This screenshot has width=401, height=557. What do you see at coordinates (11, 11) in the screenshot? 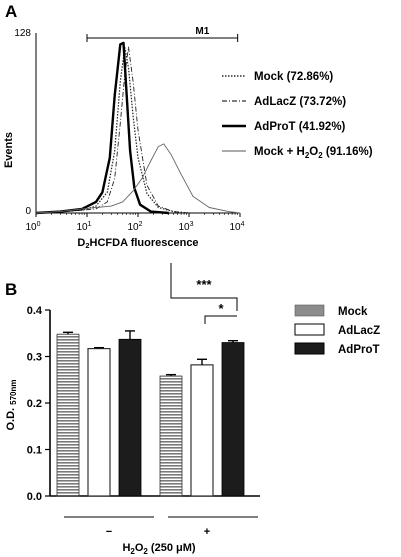
I see `panel-a-letter: A` at bounding box center [11, 11].